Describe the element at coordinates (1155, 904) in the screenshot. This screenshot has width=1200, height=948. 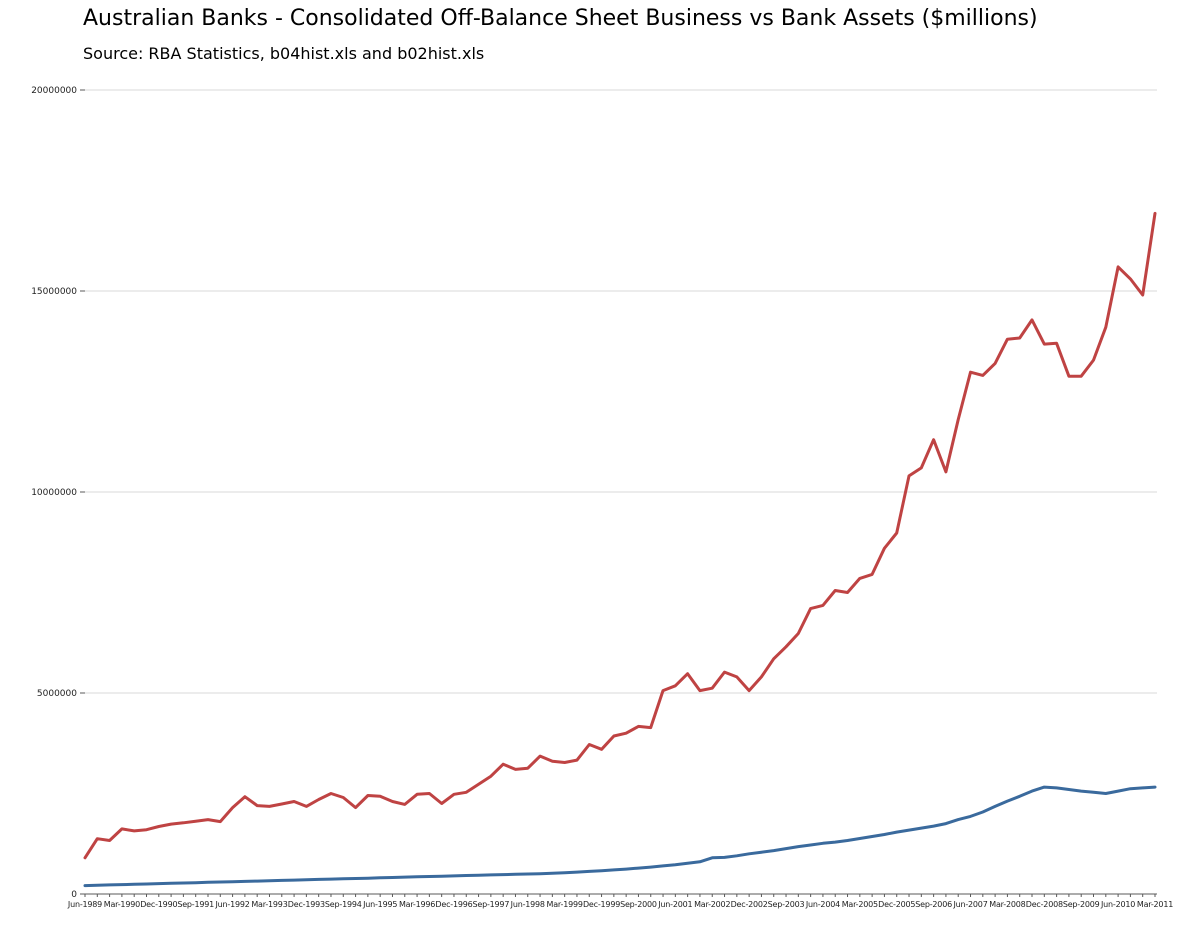
I see `x-axis-label: Mar-2011` at that location.